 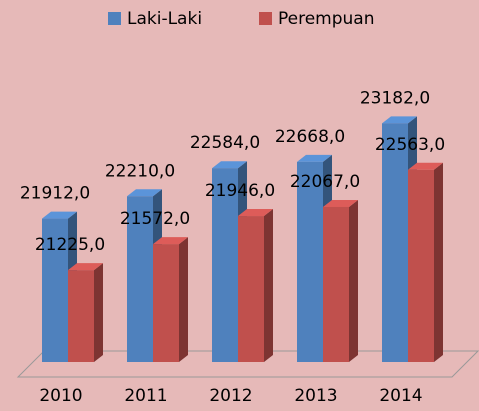 What do you see at coordinates (70, 245) in the screenshot?
I see `value-label: 21225,0` at bounding box center [70, 245].